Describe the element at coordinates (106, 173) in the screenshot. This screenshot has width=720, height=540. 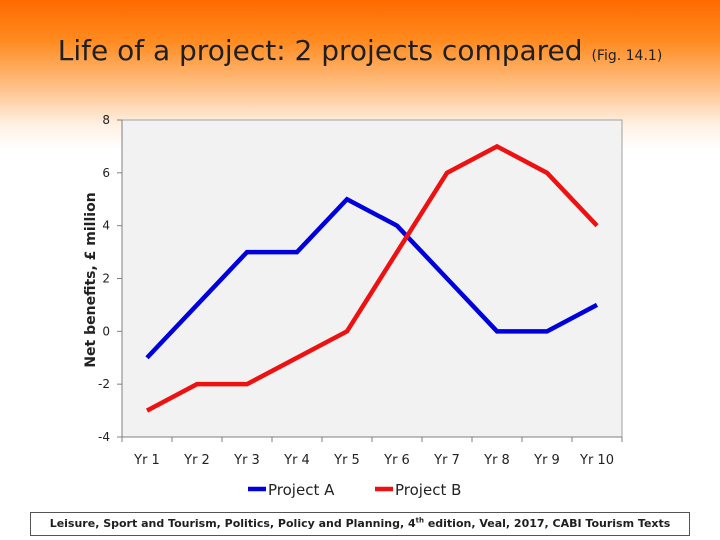
I see `y-tick-label: 6` at that location.